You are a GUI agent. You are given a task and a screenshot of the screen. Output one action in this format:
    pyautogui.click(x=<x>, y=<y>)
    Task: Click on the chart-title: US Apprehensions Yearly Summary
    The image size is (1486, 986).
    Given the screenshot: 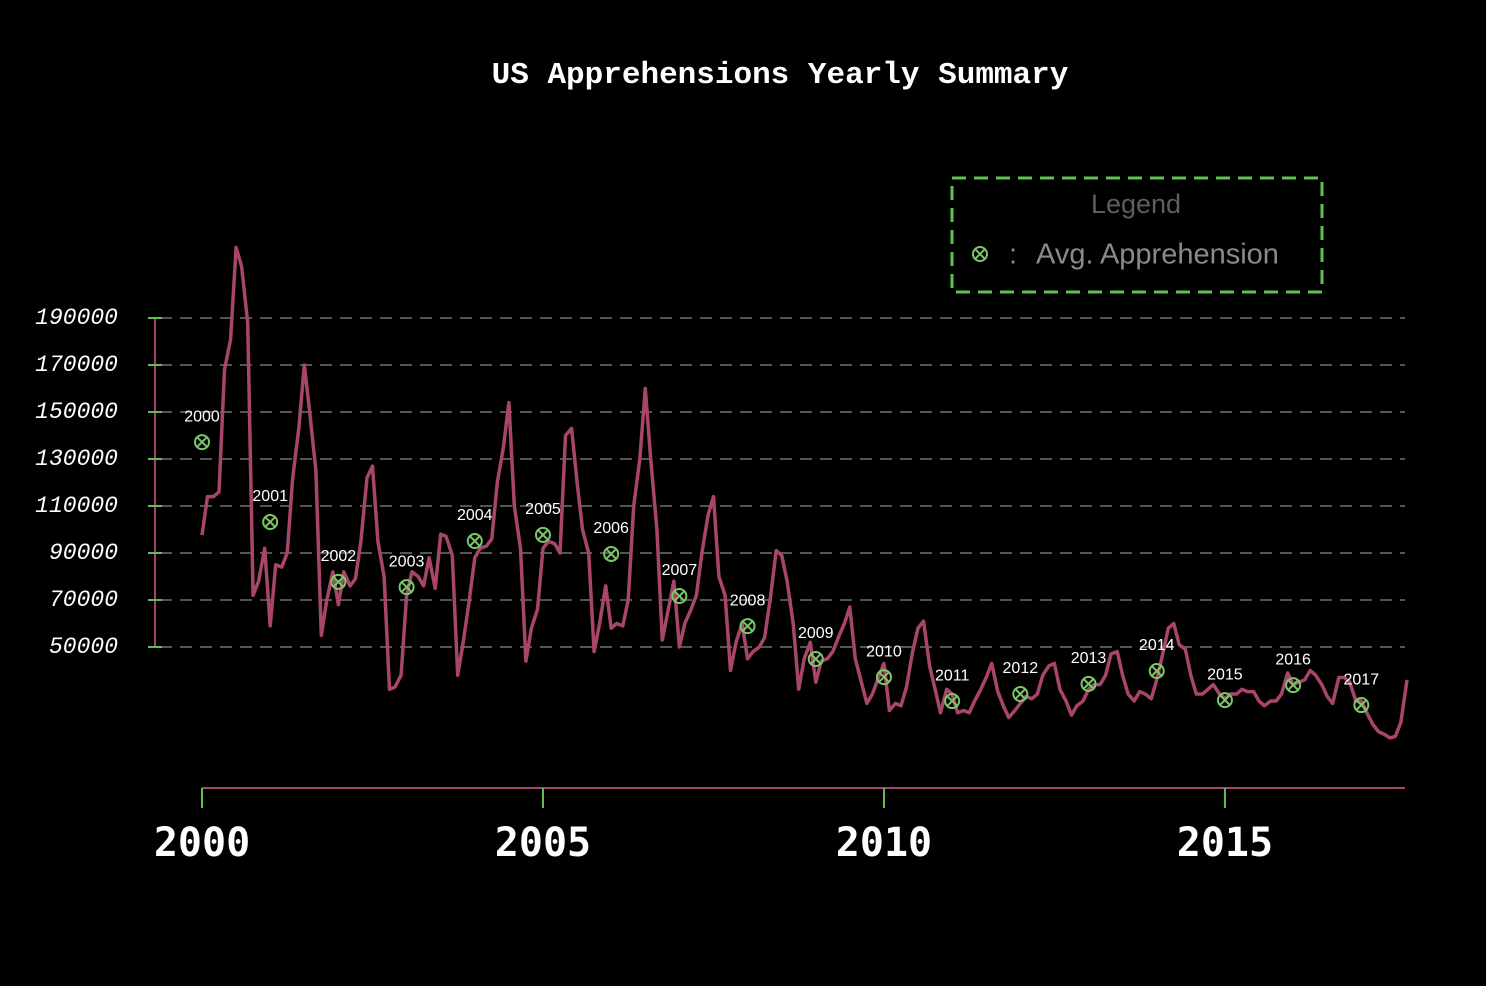 What is the action you would take?
    pyautogui.click(x=780, y=75)
    